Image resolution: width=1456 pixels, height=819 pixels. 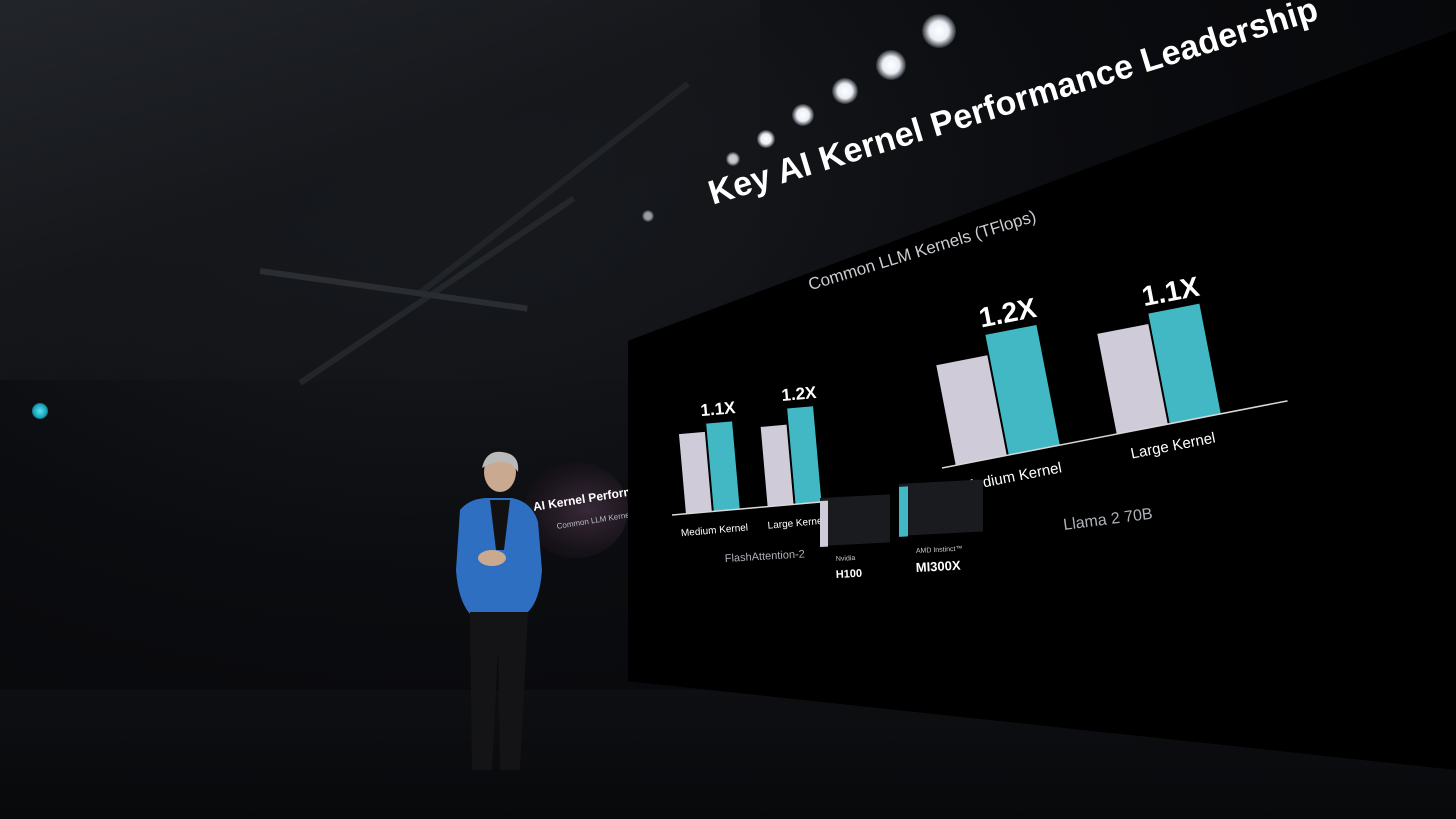 I want to click on legend-h100-vendor: Nvidia, so click(x=846, y=559).